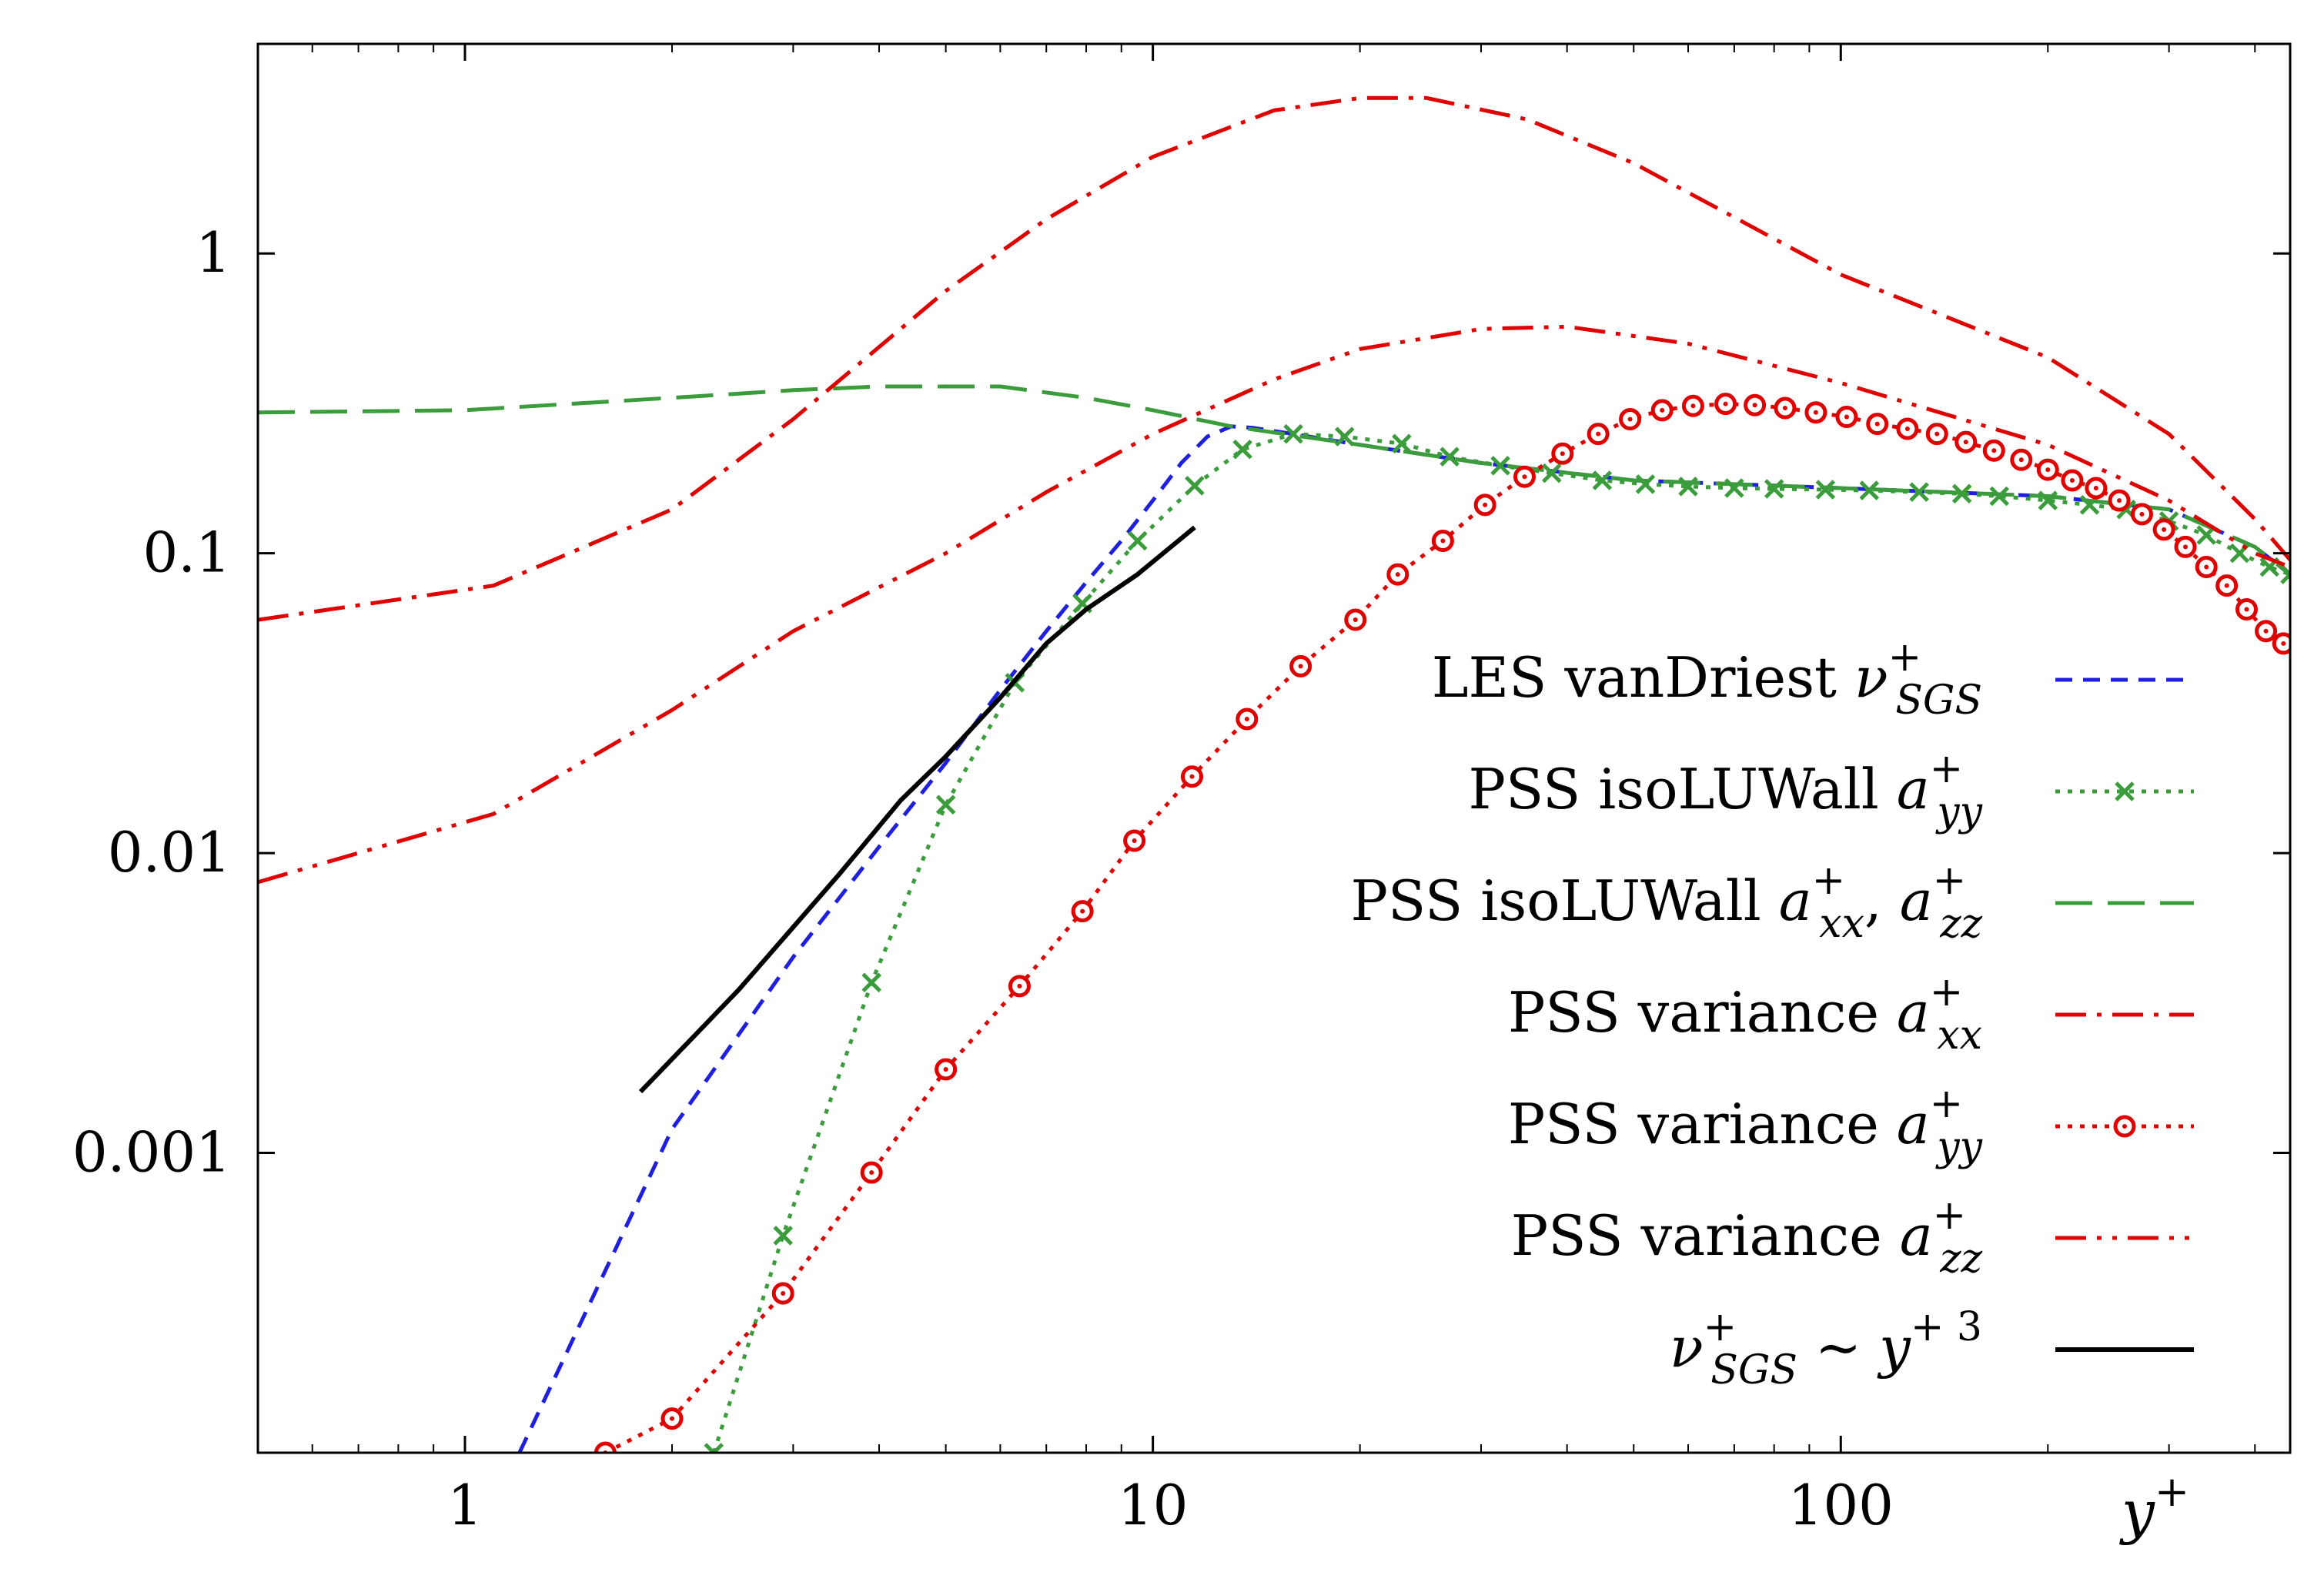 The width and height of the screenshot is (2324, 1579). Describe the element at coordinates (1747, 1237) in the screenshot. I see `legend-label: PSS variance a+ zz` at that location.